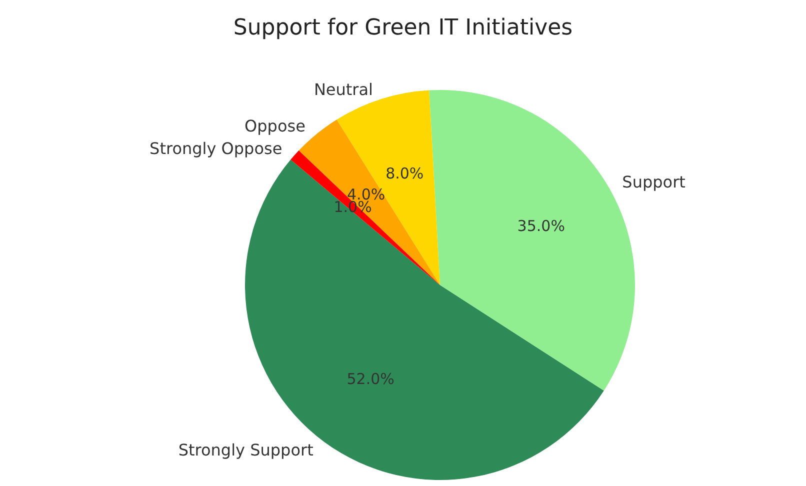 This screenshot has width=806, height=486. What do you see at coordinates (216, 148) in the screenshot?
I see `slice-label: Strongly Oppose` at bounding box center [216, 148].